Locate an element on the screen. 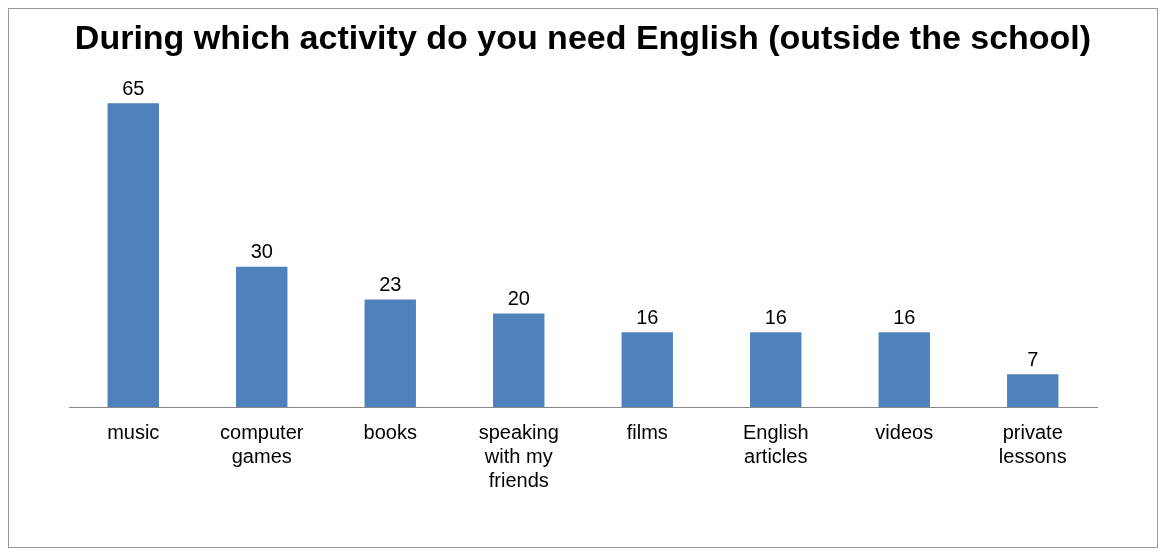 The image size is (1162, 554). x-tick-label: English articles is located at coordinates (775, 443).